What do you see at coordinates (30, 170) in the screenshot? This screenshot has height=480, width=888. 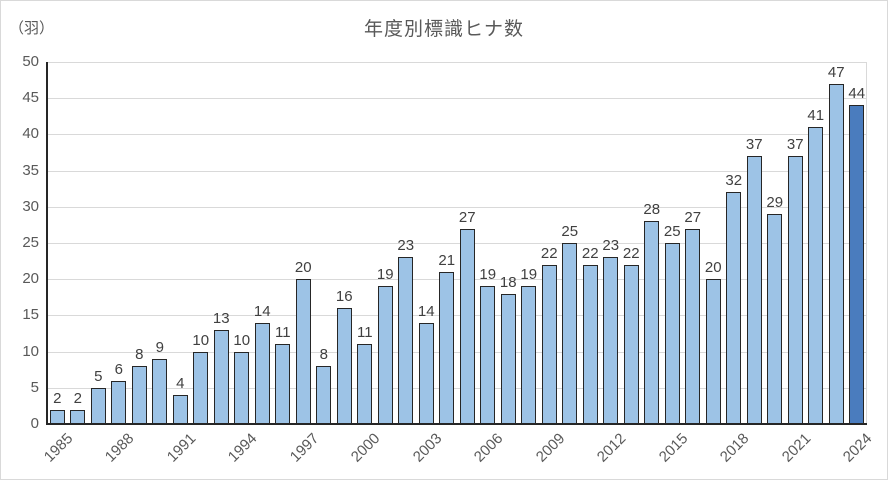 I see `y-axis-tick-label: 35` at bounding box center [30, 170].